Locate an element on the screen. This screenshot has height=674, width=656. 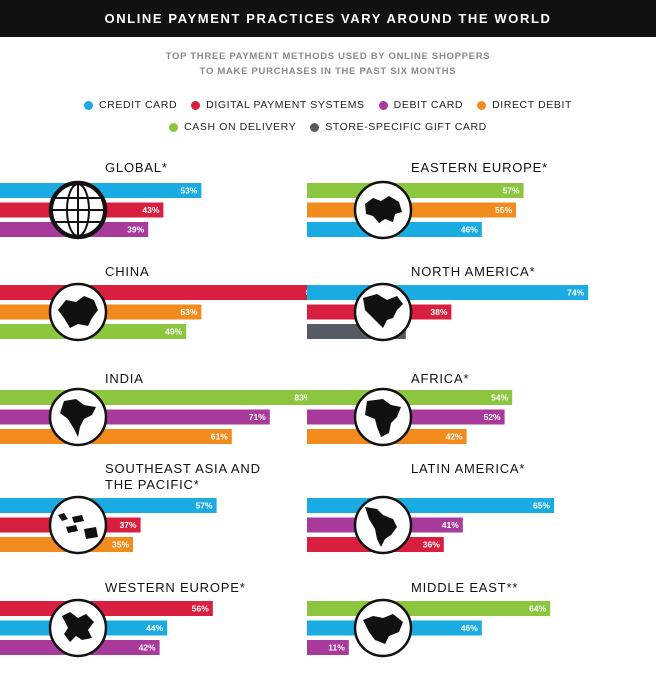
bar-value-label: 49% is located at coordinates (173, 332).